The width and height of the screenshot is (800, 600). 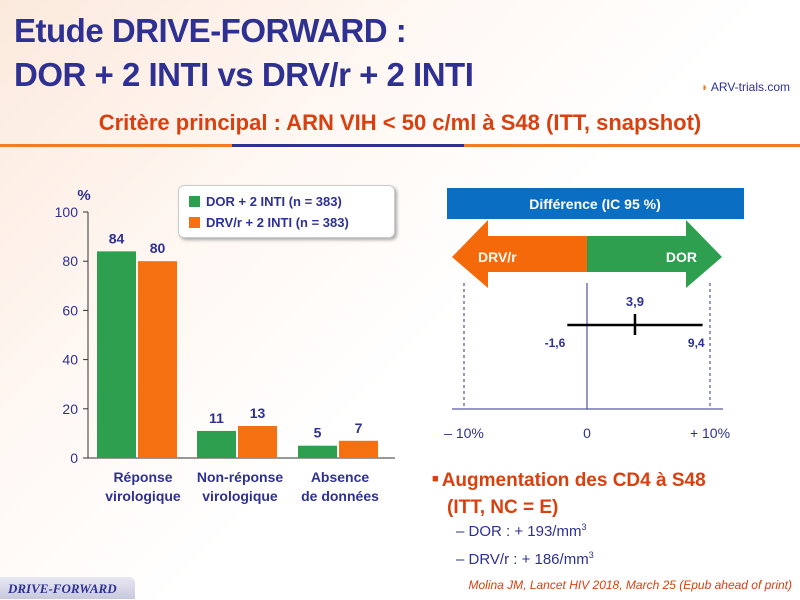 I want to click on category-label: Absence de données, so click(x=340, y=486).